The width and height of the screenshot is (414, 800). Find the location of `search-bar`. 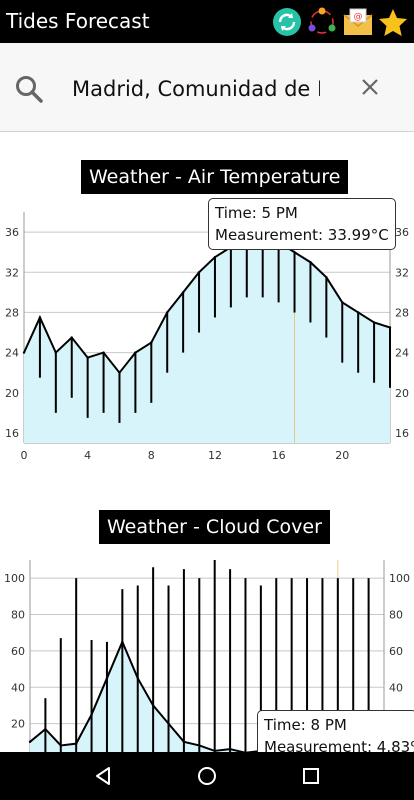

search-bar is located at coordinates (207, 87).